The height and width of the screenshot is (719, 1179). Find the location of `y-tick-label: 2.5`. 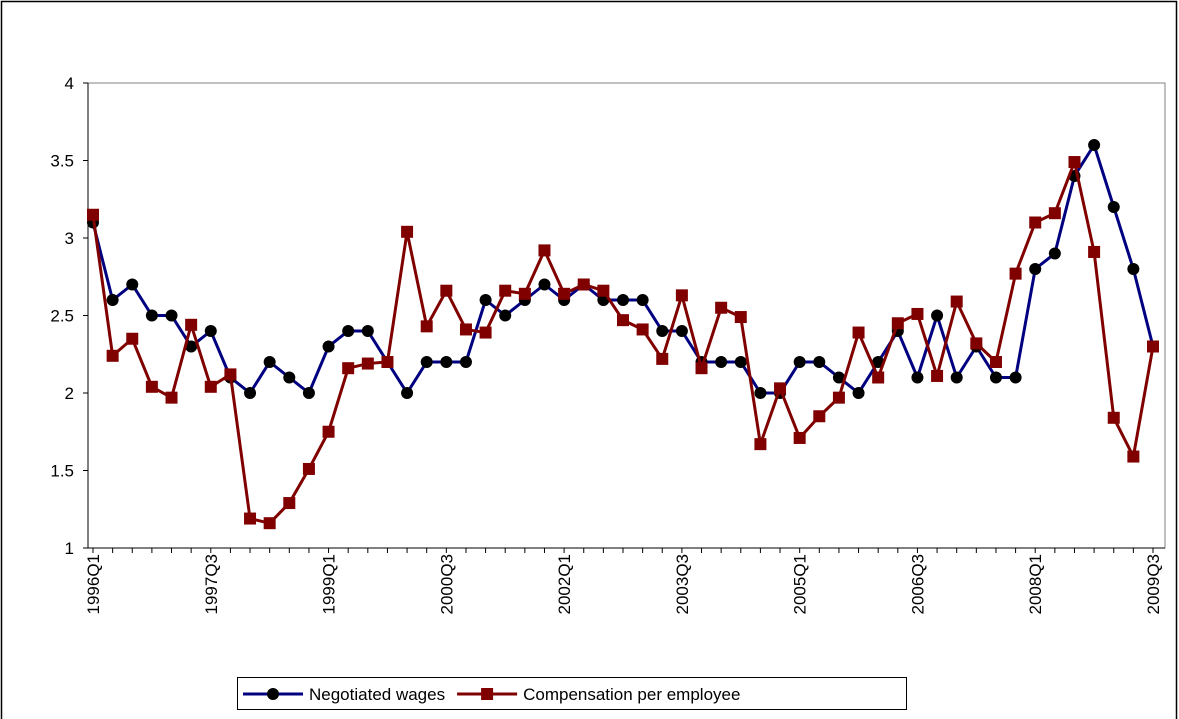

y-tick-label: 2.5 is located at coordinates (62, 316).